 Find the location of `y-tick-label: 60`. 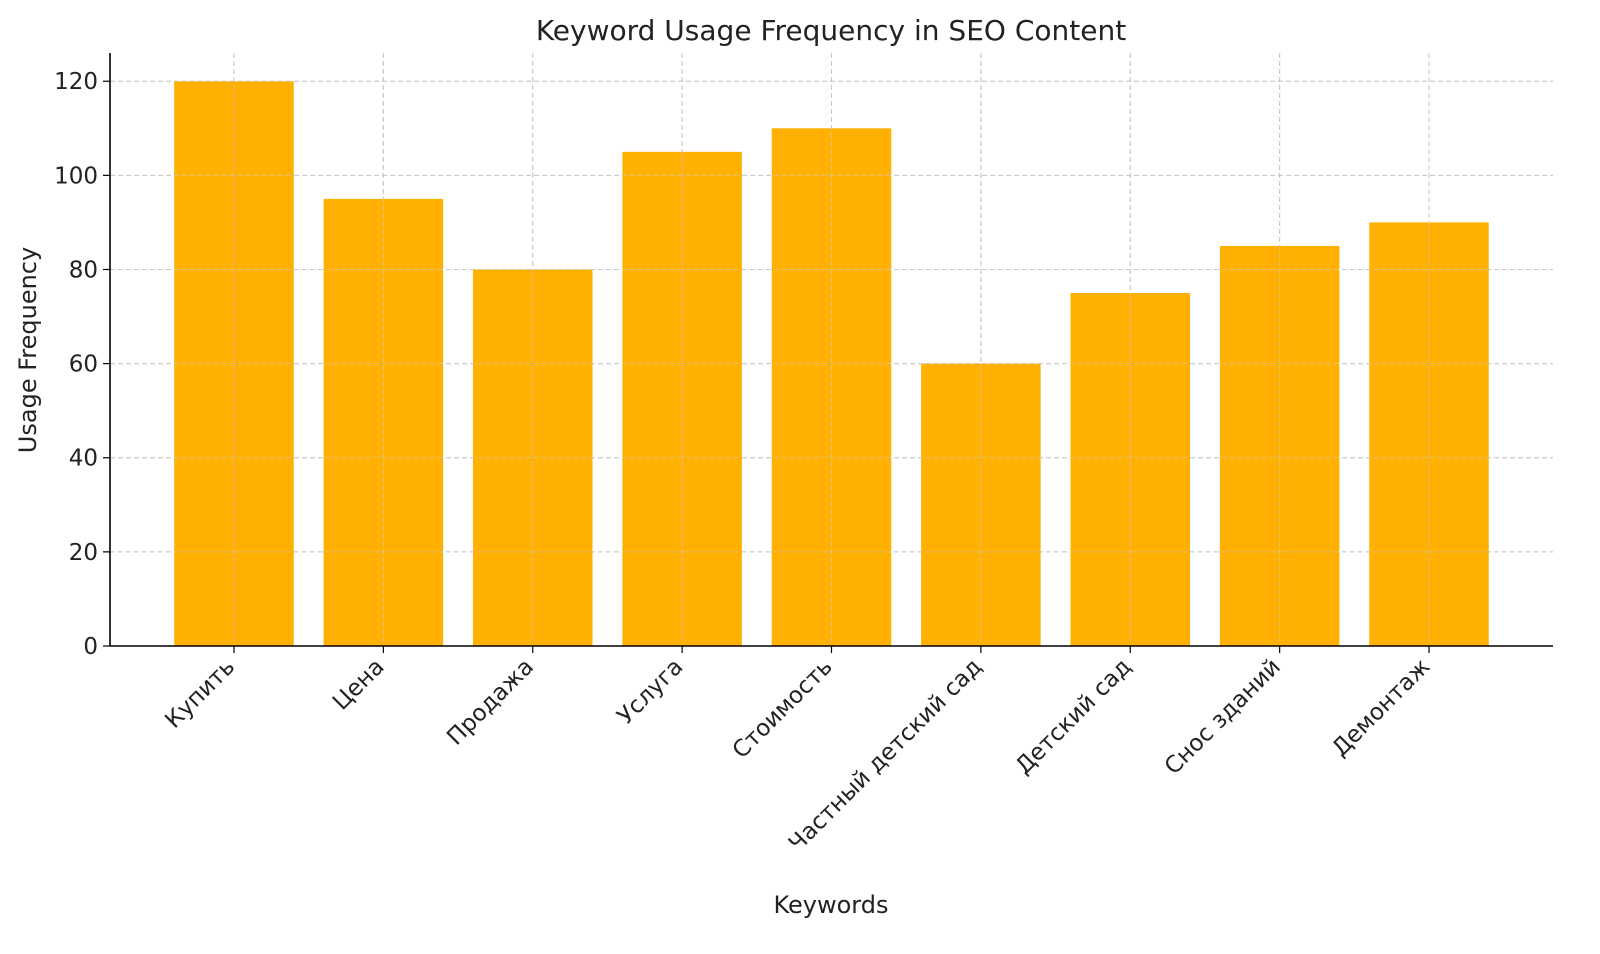

y-tick-label: 60 is located at coordinates (83, 365).